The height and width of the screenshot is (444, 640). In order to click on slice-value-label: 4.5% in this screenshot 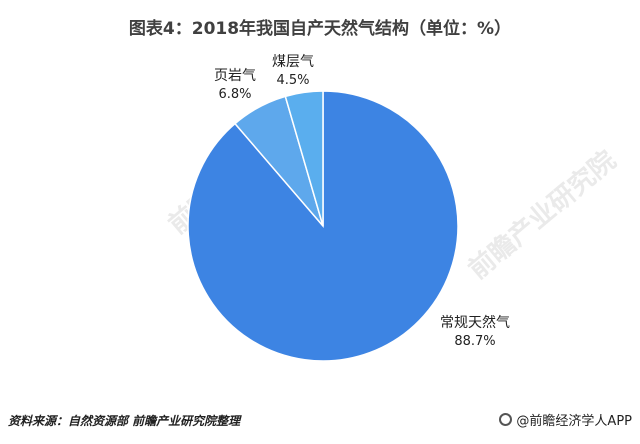, I will do `click(292, 80)`.